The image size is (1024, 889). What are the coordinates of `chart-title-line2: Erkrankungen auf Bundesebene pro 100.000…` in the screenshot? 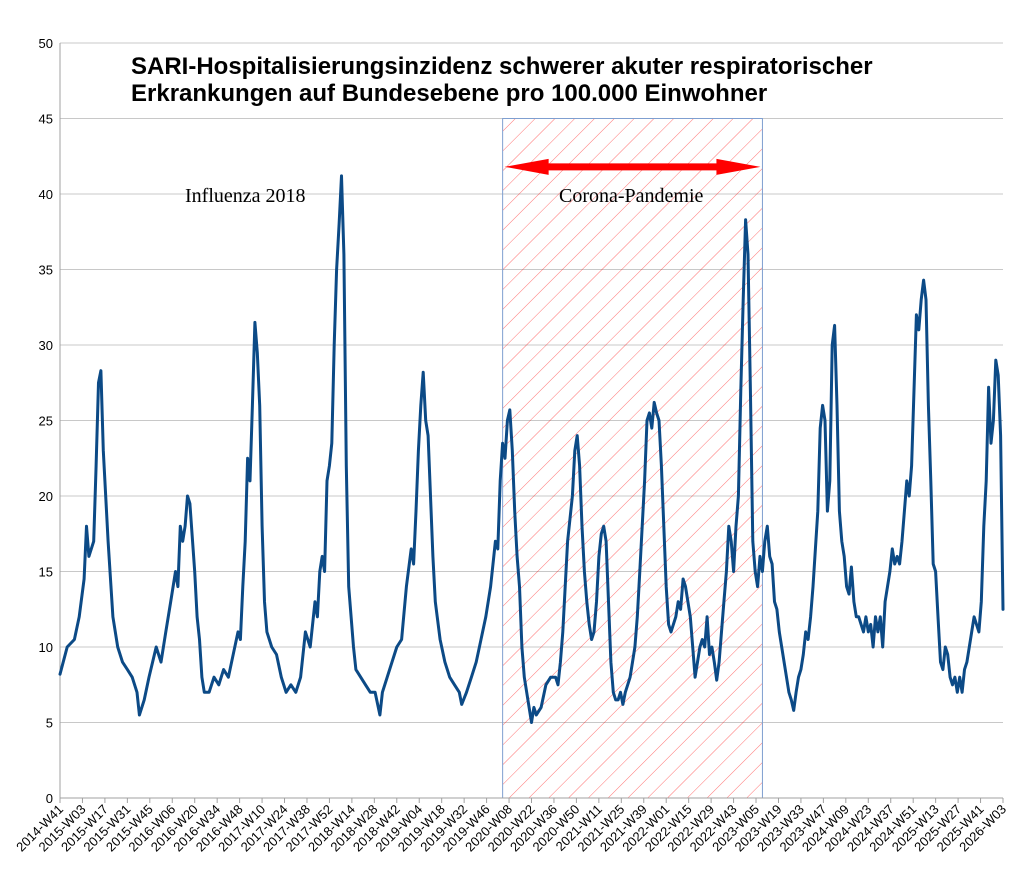 It's located at (449, 93).